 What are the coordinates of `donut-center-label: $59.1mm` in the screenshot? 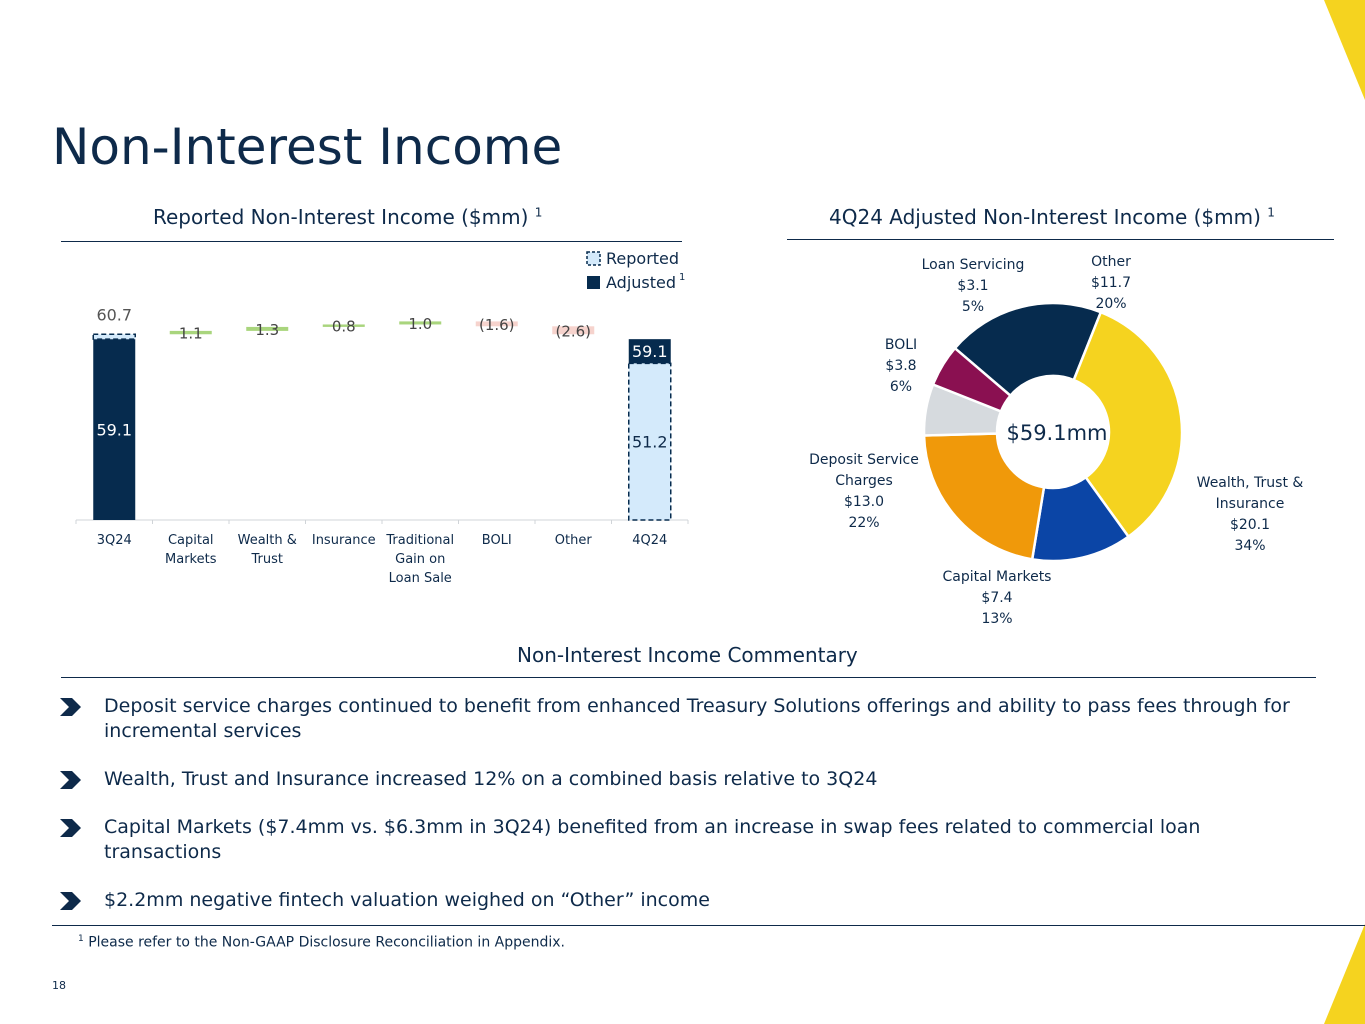 It's located at (1056, 433).